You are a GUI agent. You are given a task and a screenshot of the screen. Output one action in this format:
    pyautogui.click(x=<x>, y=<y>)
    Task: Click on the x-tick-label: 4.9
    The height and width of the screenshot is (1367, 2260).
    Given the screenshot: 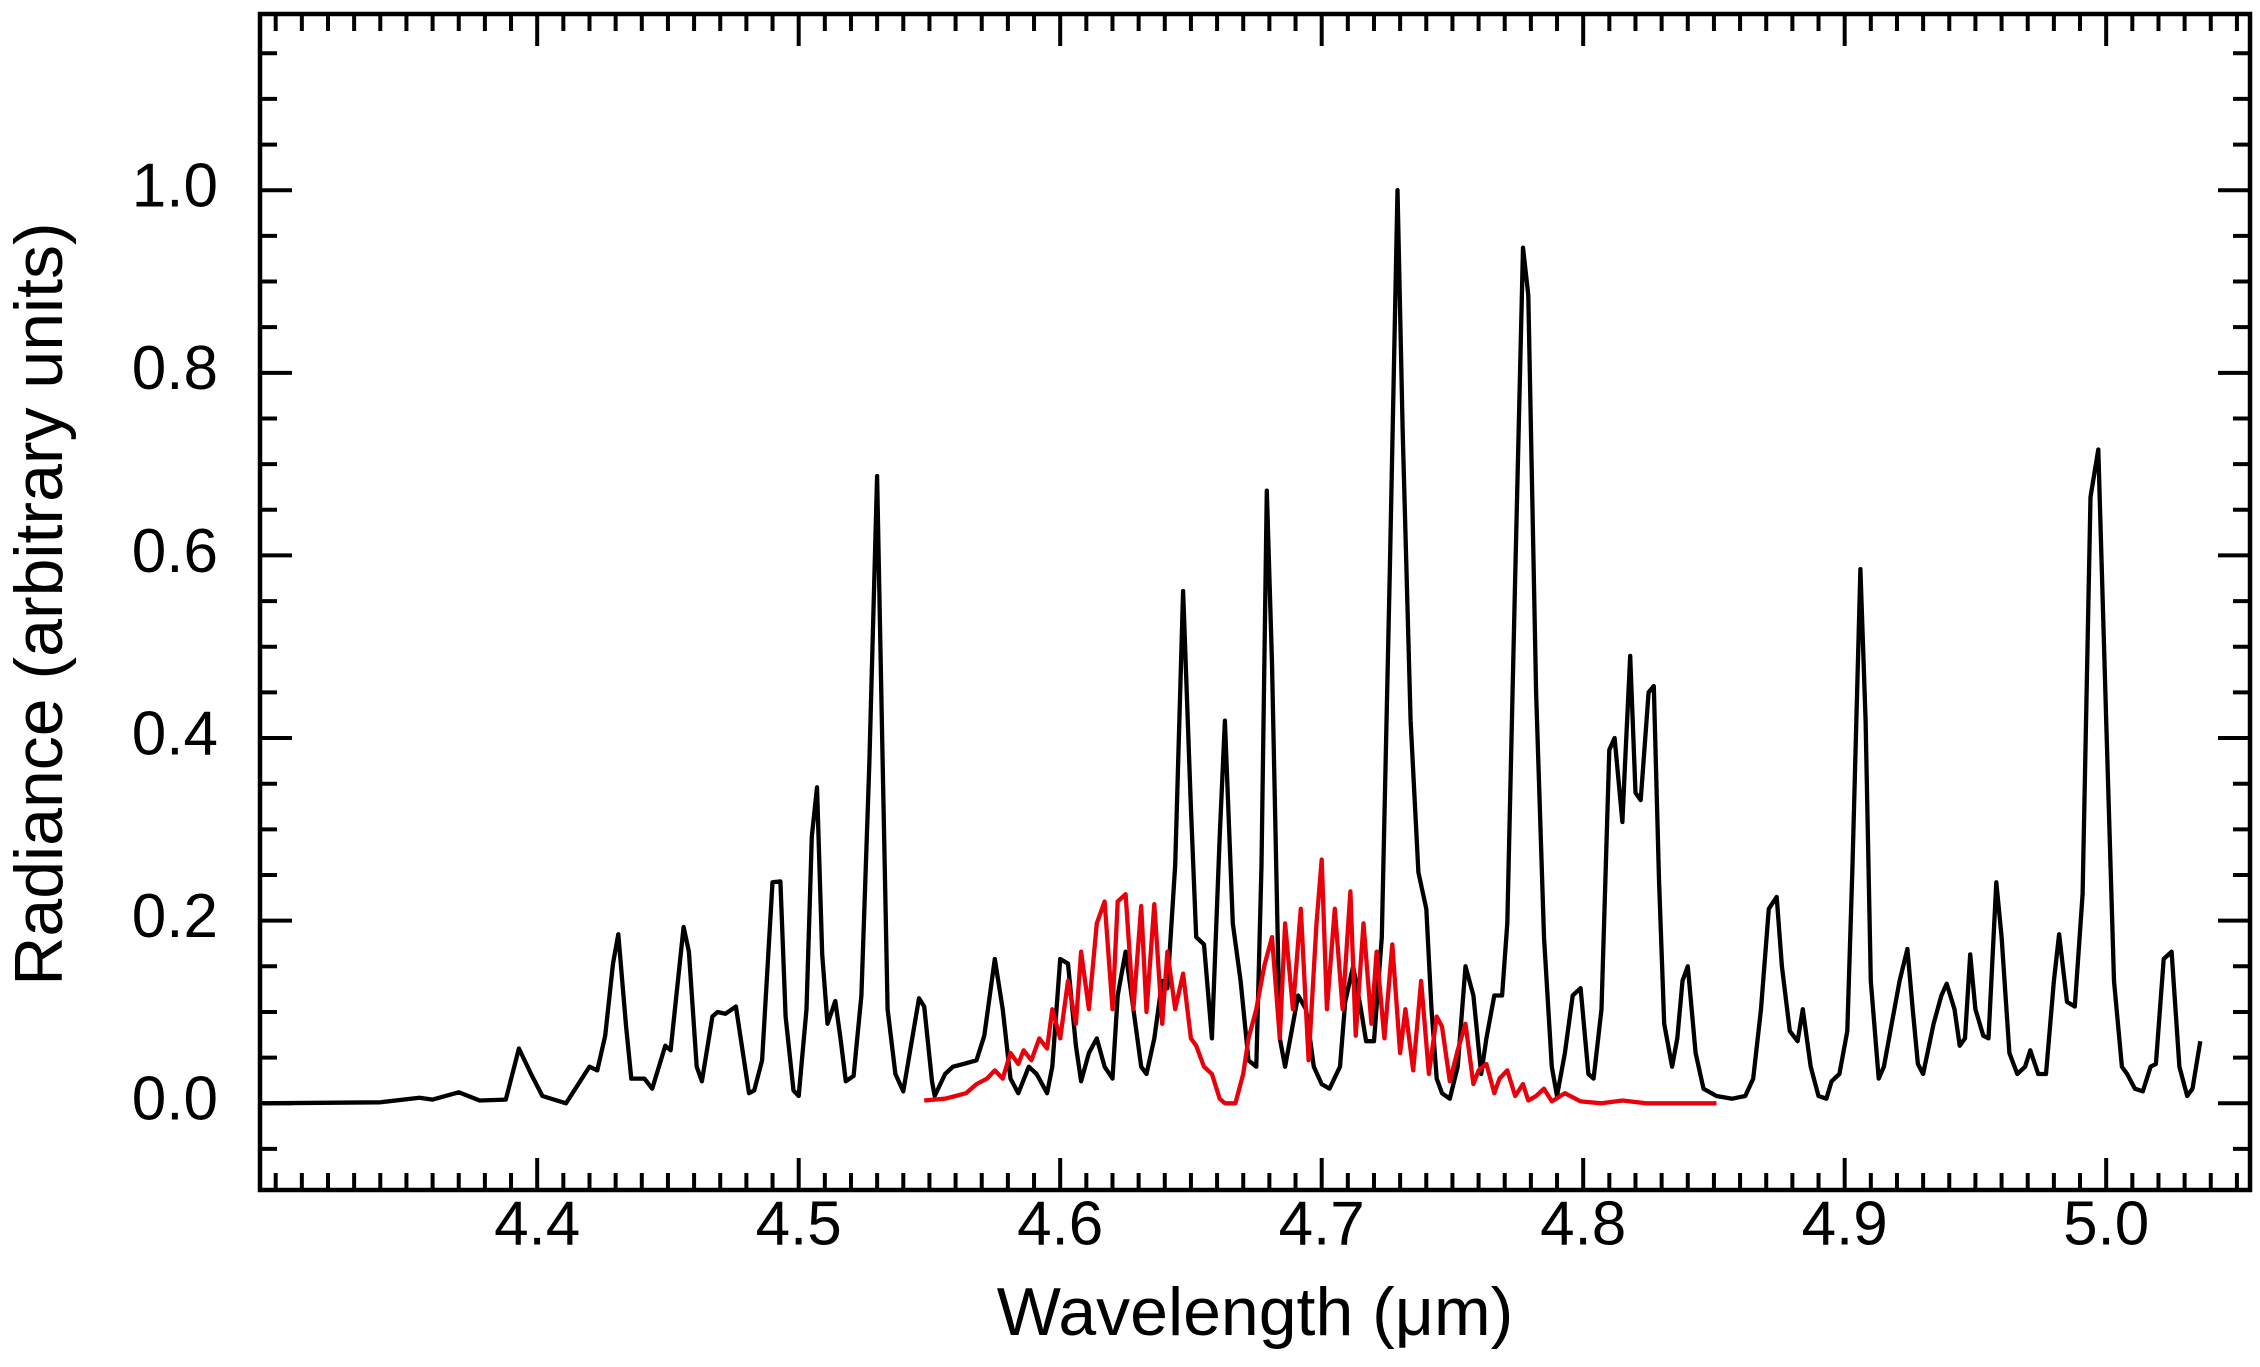 What is the action you would take?
    pyautogui.click(x=1845, y=1223)
    